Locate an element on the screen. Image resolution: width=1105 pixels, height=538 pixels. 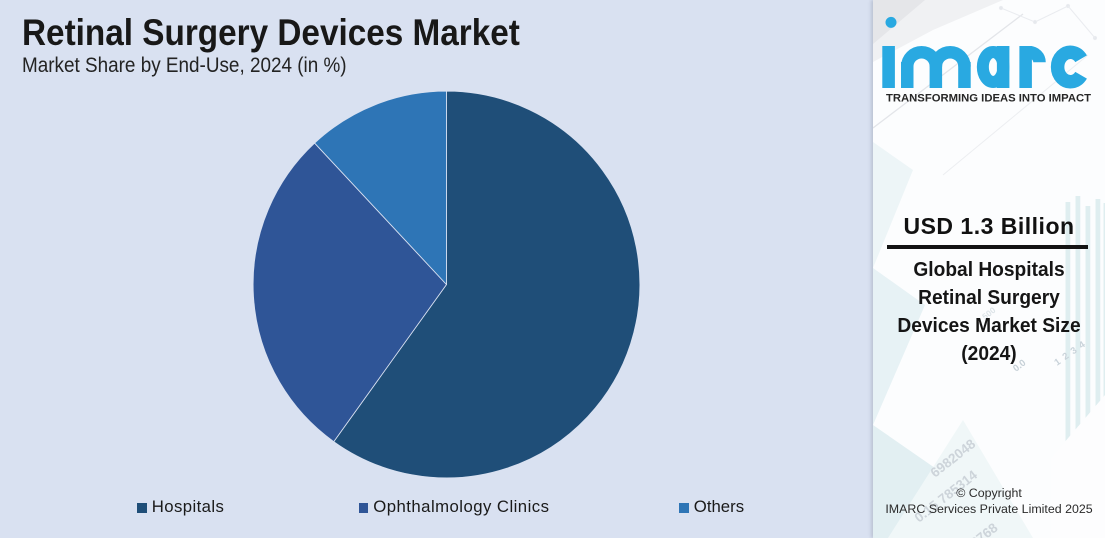
svg-text: TRANSFORMING IDEAS INTO IMPACT is located at coordinates (988, 99).